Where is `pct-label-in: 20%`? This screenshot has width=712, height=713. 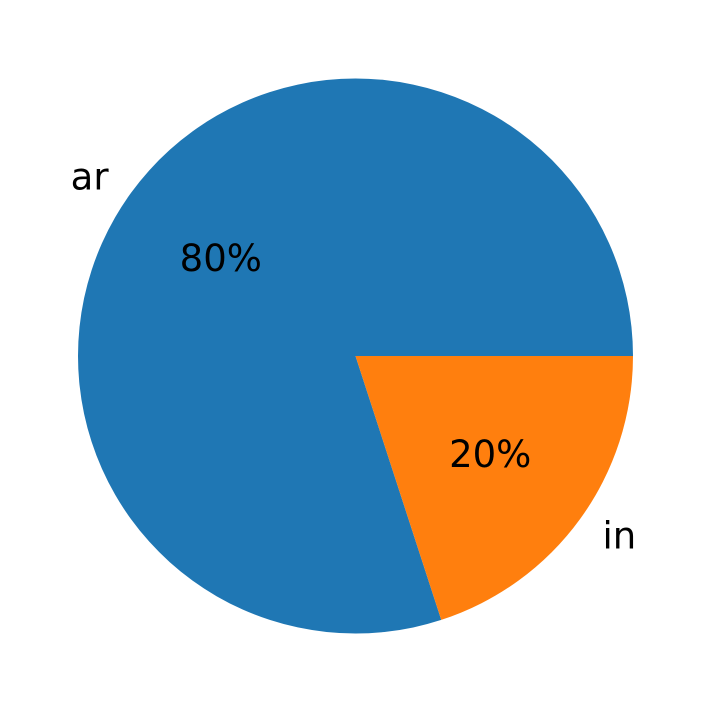
pct-label-in: 20% is located at coordinates (490, 454).